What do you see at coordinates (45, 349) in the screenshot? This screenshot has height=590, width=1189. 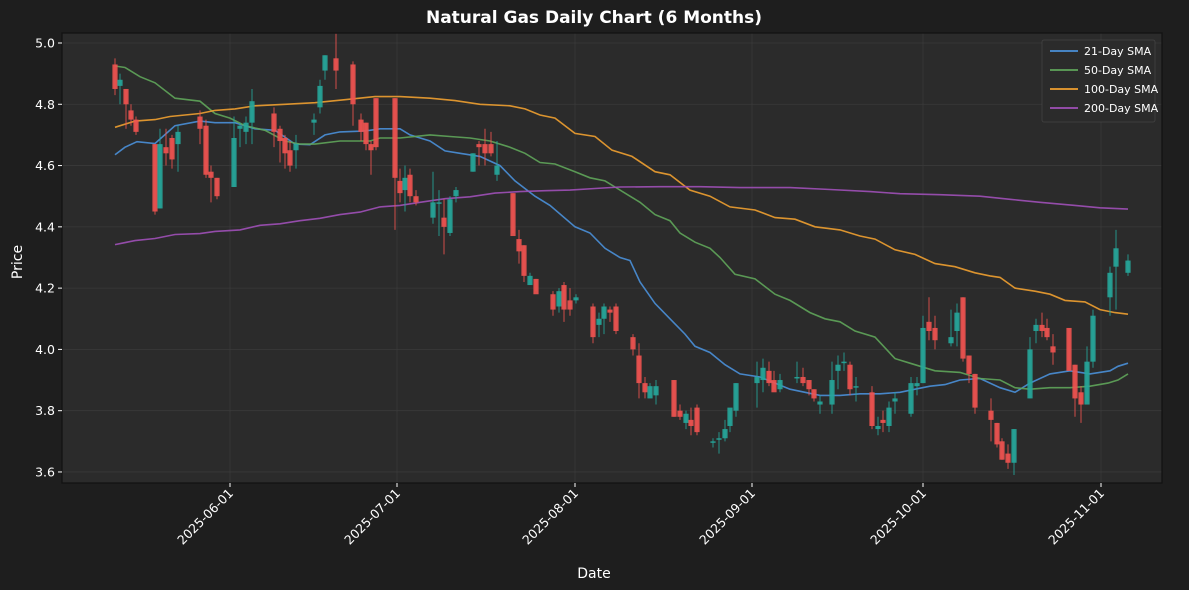 I see `y-tick-label: 4.0` at bounding box center [45, 349].